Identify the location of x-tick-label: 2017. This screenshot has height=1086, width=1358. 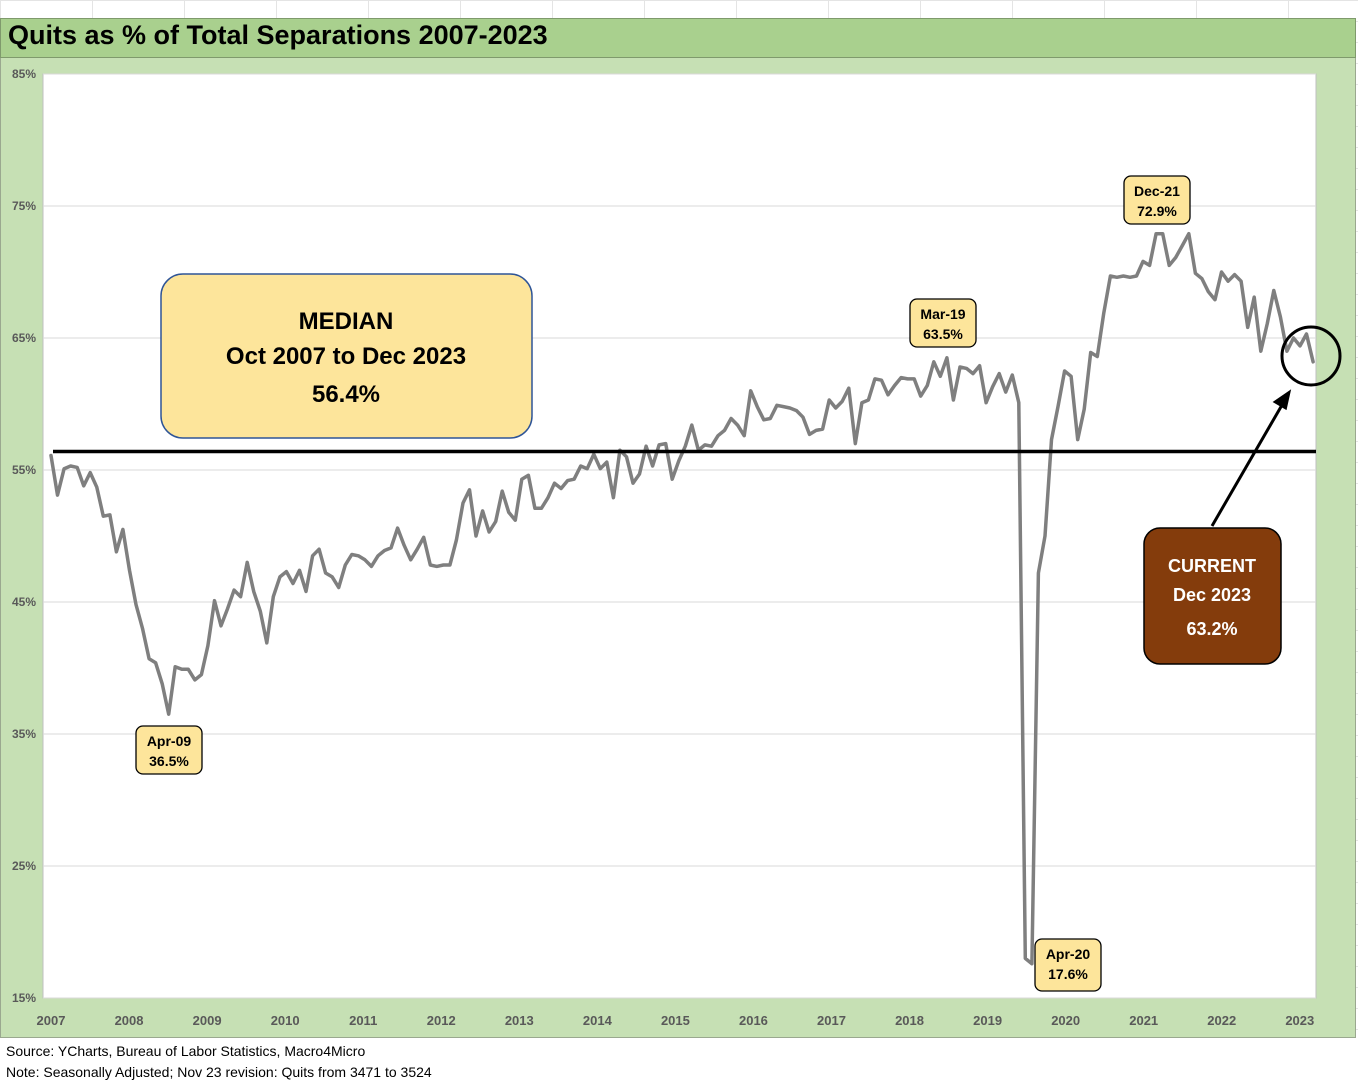
(831, 1020).